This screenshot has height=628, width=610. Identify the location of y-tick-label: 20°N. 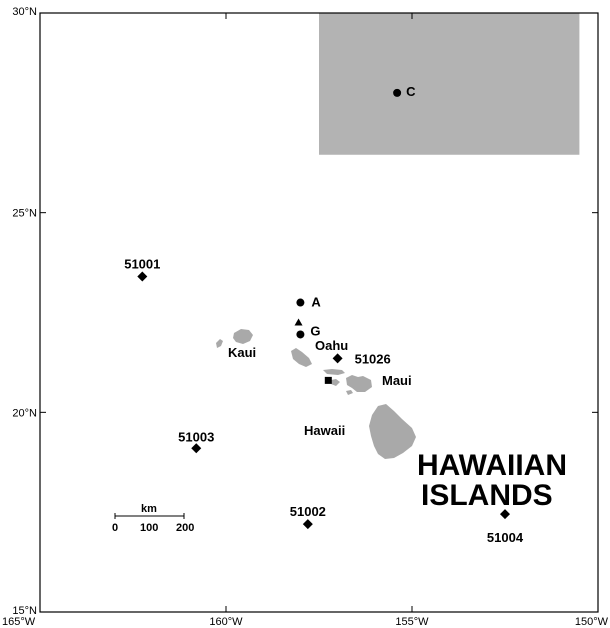
(24, 413).